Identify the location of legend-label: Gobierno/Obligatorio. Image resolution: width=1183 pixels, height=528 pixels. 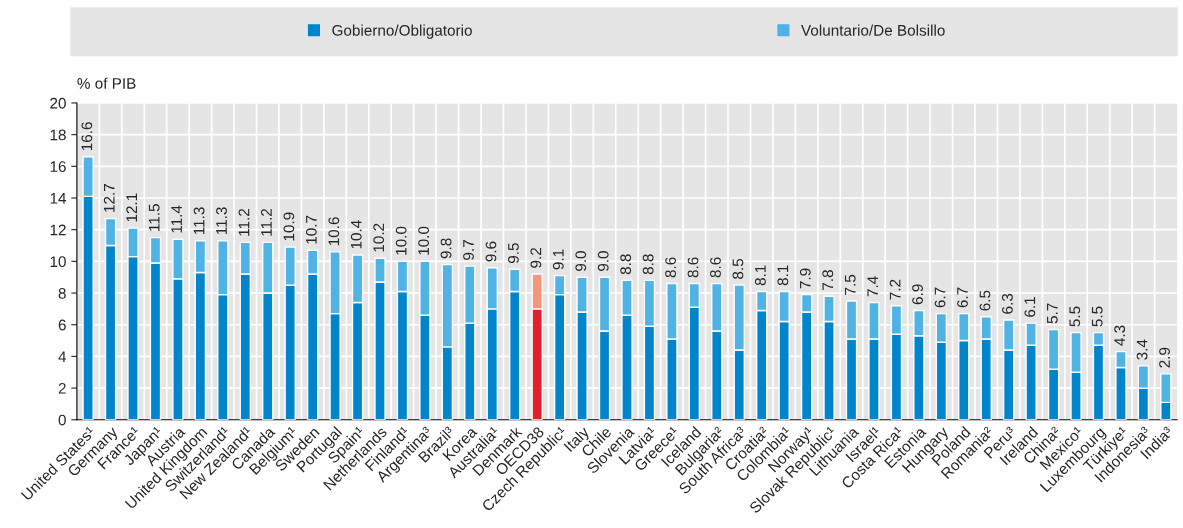
(402, 31).